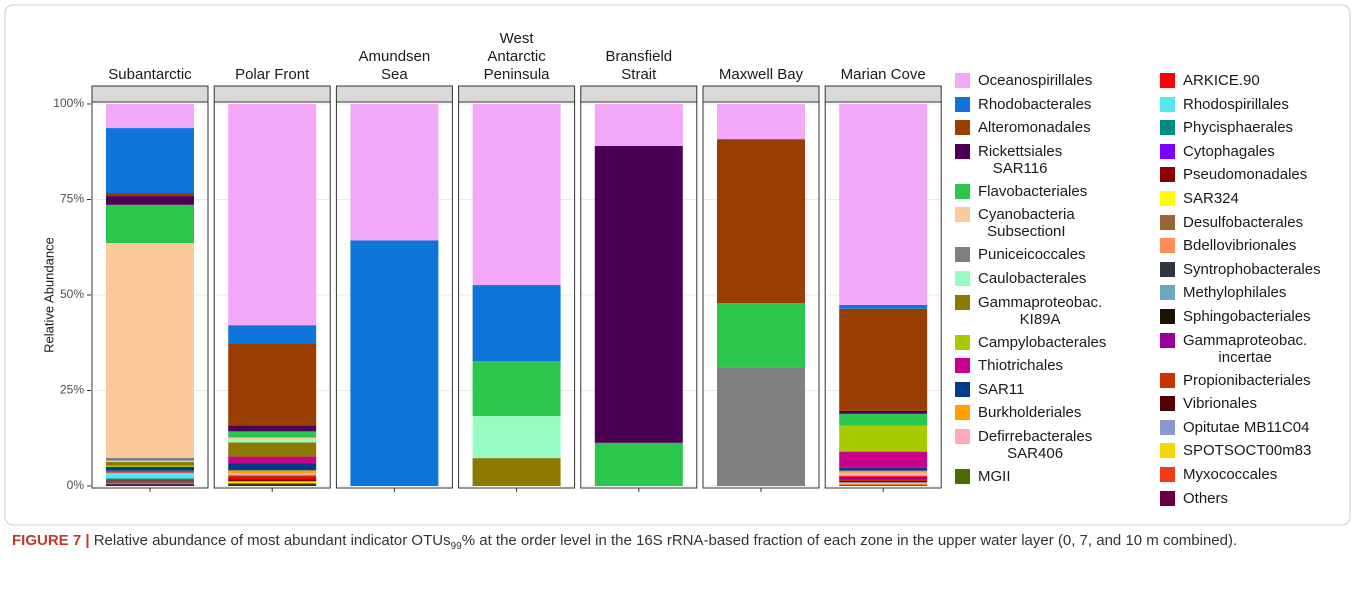  What do you see at coordinates (1236, 104) in the screenshot?
I see `legend-label: Rhodospirillales` at bounding box center [1236, 104].